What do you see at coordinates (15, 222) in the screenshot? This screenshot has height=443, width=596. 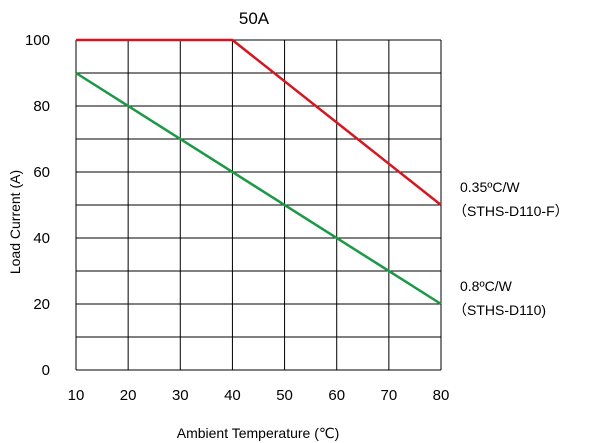 I see `y-axis-label: Load Current (A)` at bounding box center [15, 222].